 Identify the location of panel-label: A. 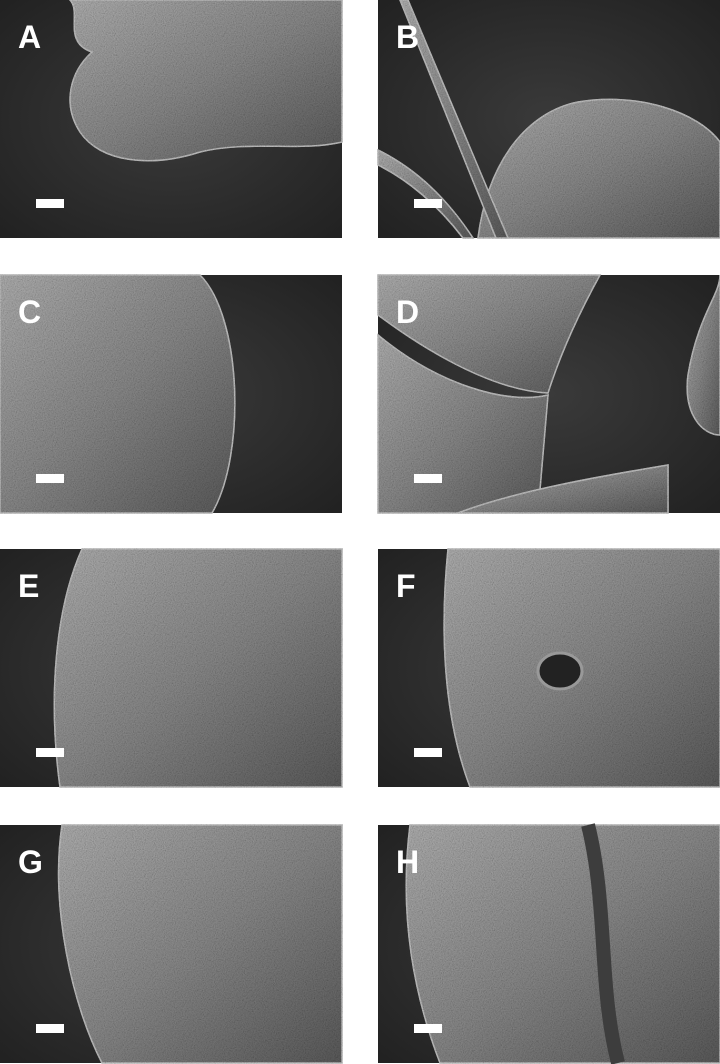
(29, 37).